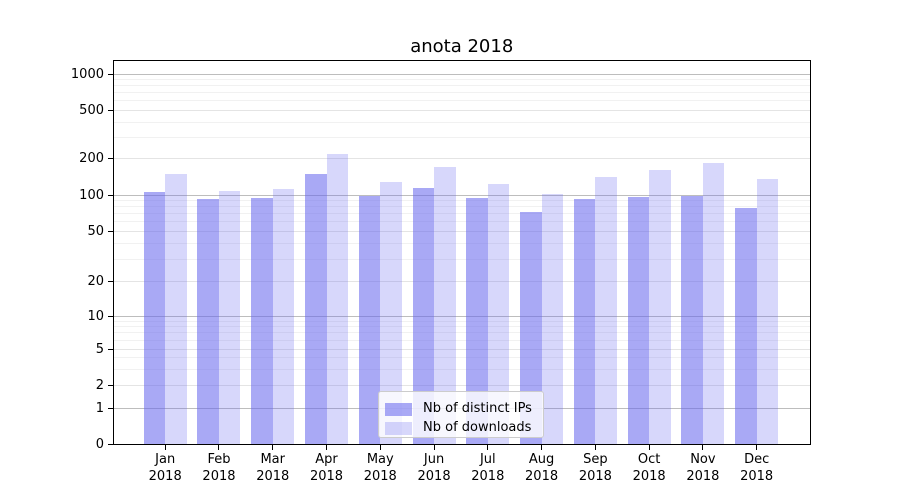 This screenshot has height=500, width=900. I want to click on bar-distinct-ips-feb, so click(208, 322).